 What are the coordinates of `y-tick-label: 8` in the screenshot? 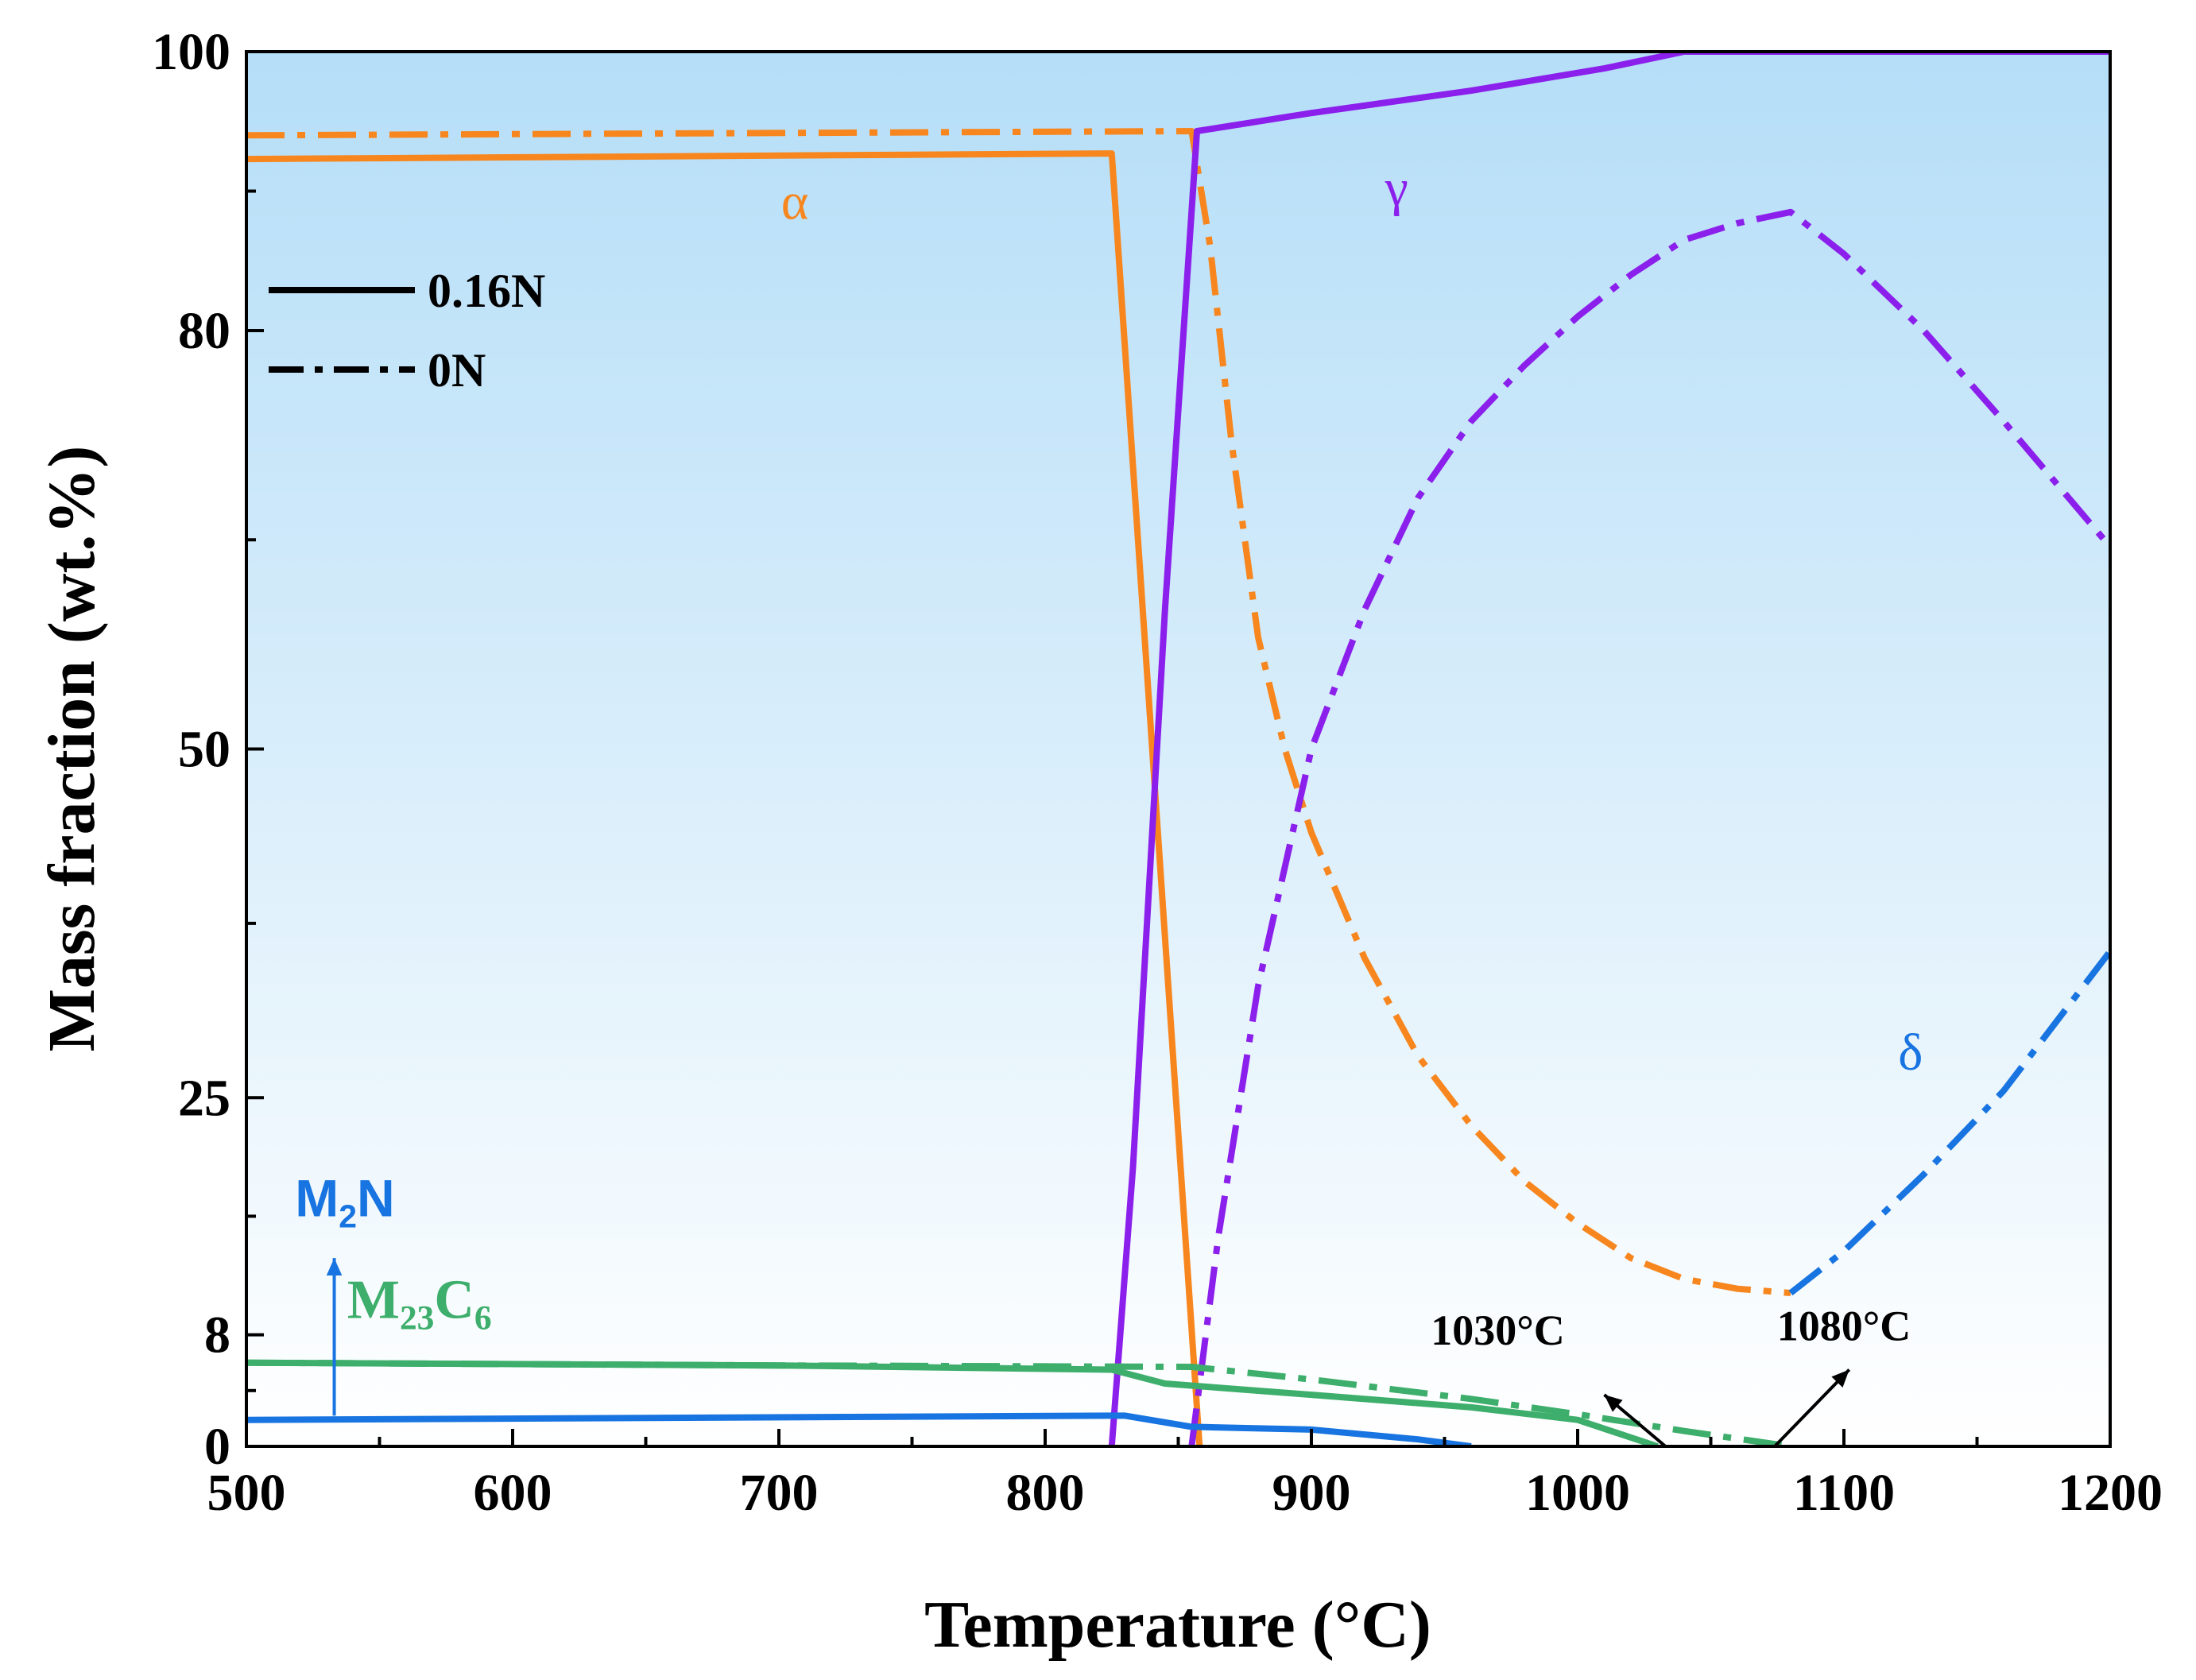 It's located at (217, 1335).